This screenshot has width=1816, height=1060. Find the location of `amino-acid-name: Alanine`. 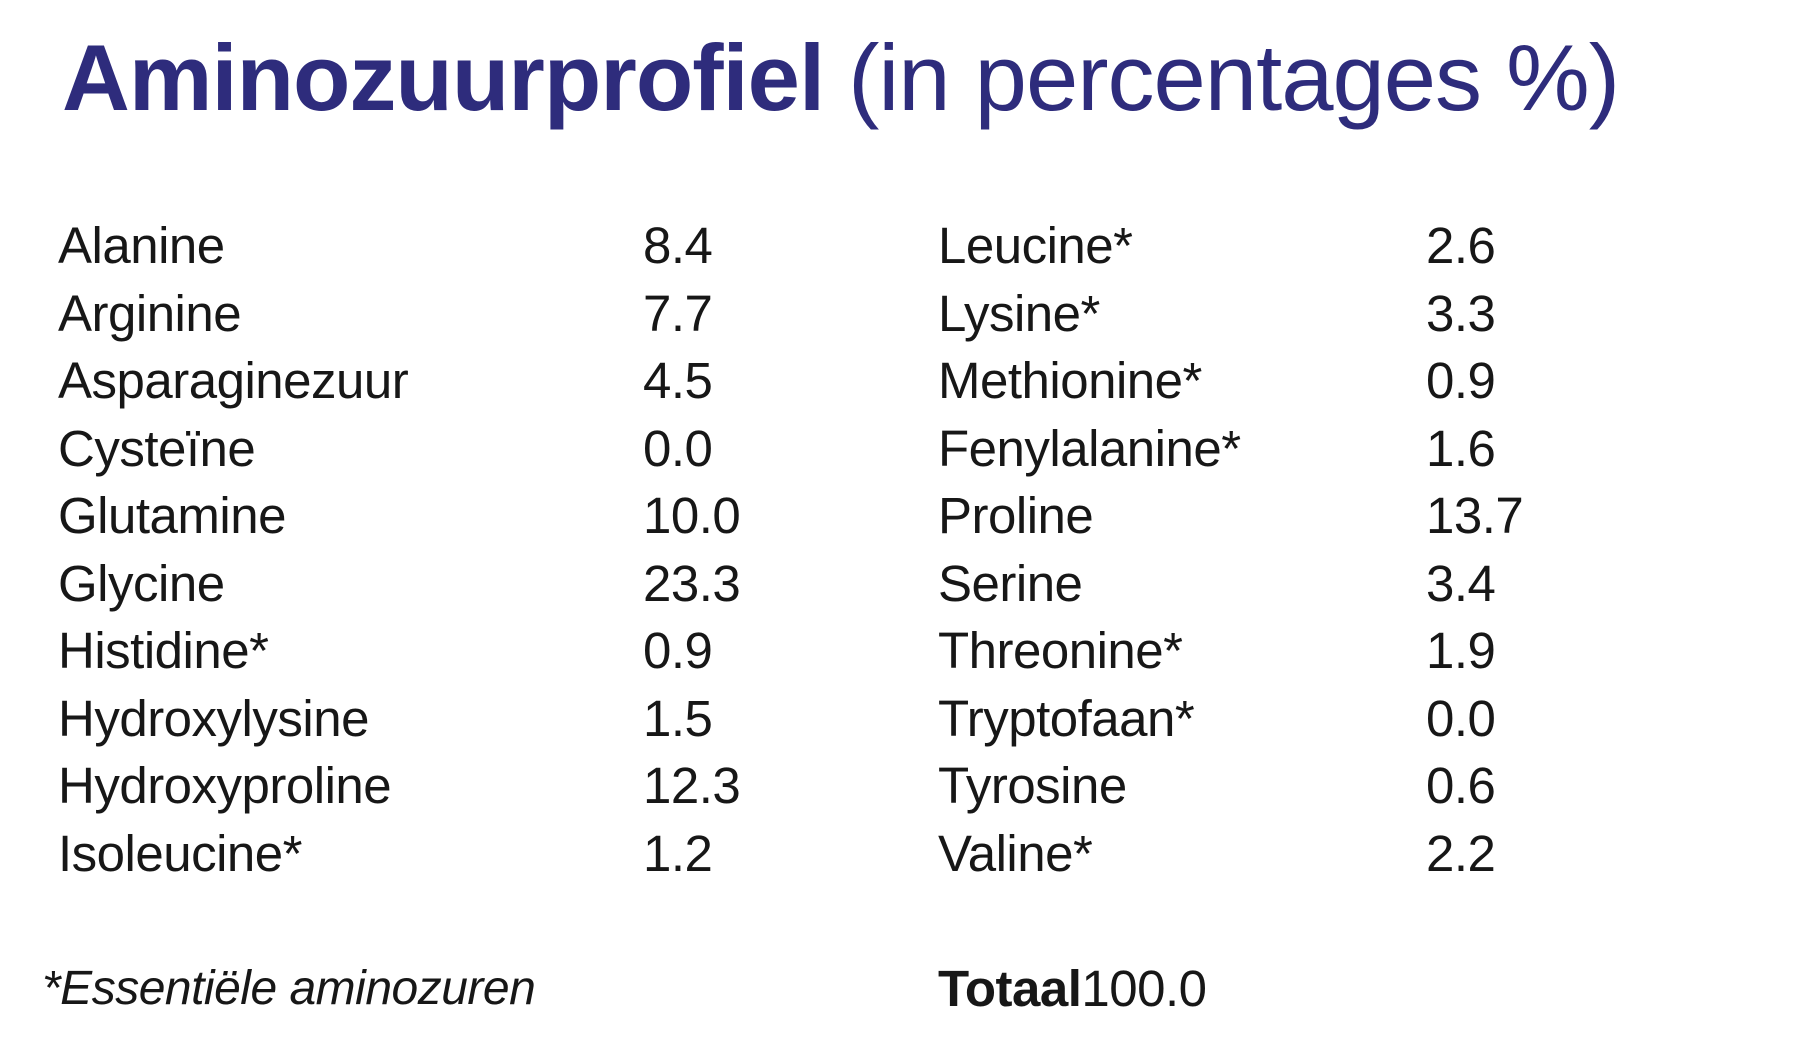

amino-acid-name: Alanine is located at coordinates (141, 246).